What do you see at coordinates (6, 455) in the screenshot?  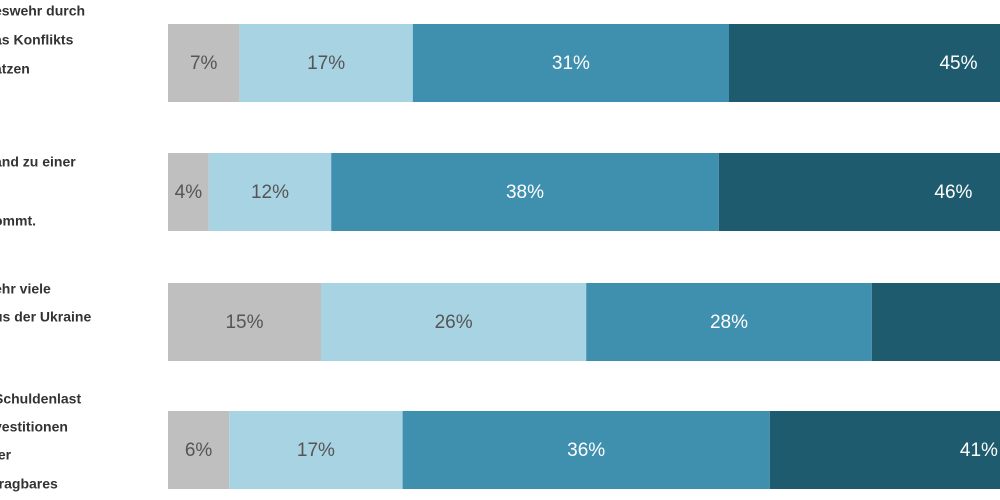 I see `category-label: ler` at bounding box center [6, 455].